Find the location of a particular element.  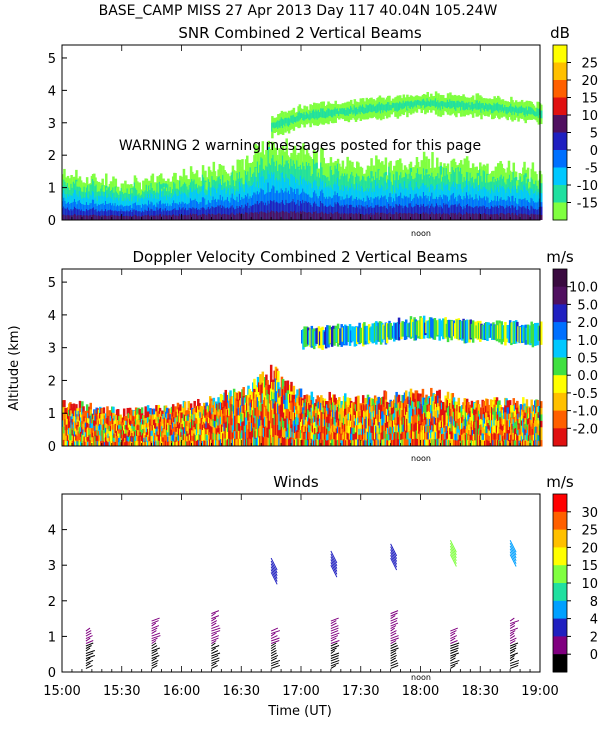

doppler-unit: m/s is located at coordinates (560, 257).